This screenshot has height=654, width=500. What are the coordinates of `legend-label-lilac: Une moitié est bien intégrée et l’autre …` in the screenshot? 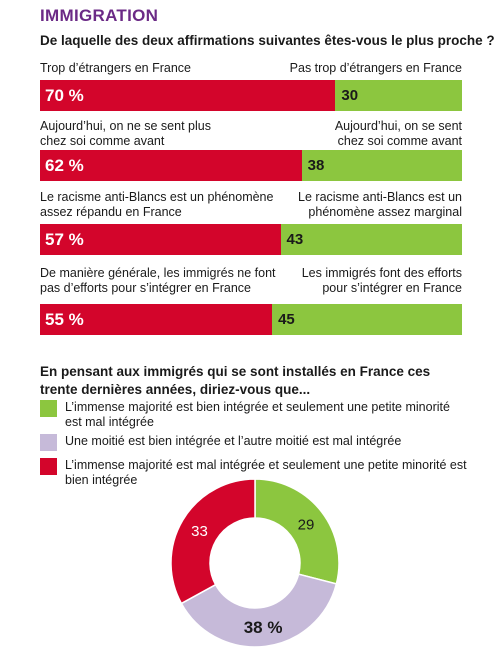 It's located at (233, 441).